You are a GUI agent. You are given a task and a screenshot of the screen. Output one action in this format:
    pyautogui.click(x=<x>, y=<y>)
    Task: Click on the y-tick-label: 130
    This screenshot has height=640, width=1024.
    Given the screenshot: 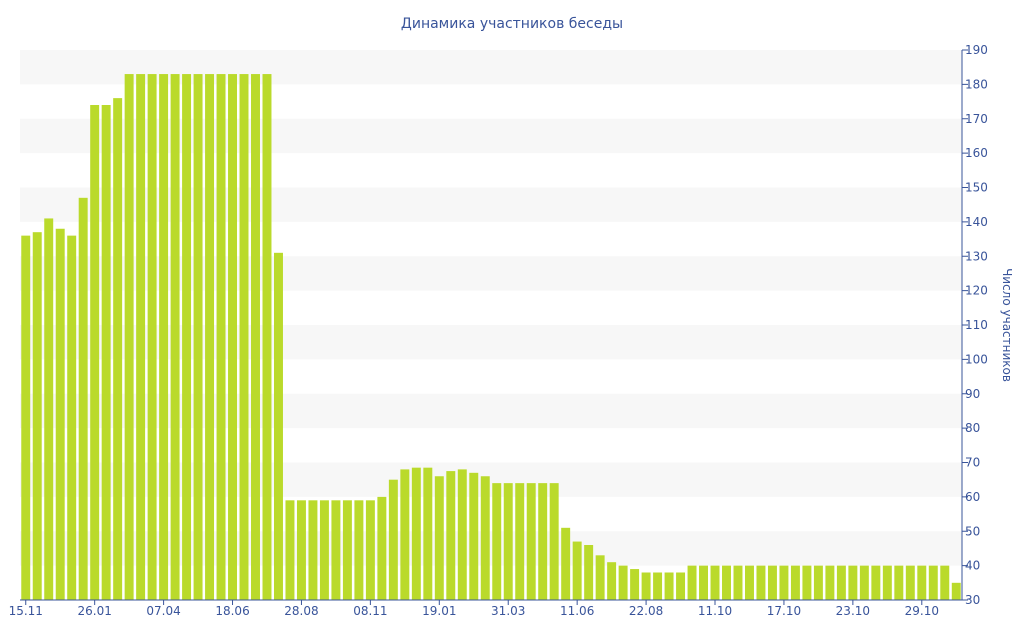 What is the action you would take?
    pyautogui.click(x=976, y=256)
    